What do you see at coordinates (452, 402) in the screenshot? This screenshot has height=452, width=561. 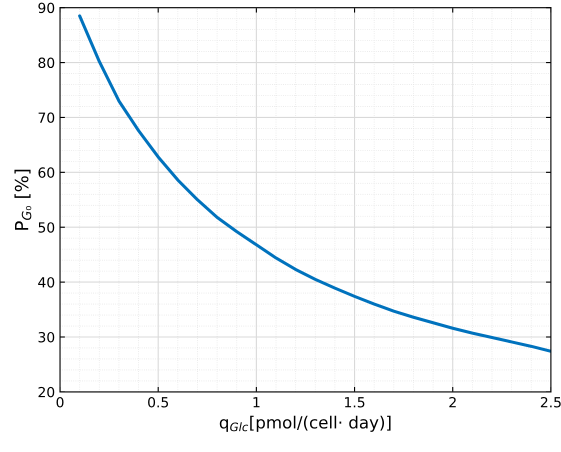 I see `x-tick-label: 2` at bounding box center [452, 402].